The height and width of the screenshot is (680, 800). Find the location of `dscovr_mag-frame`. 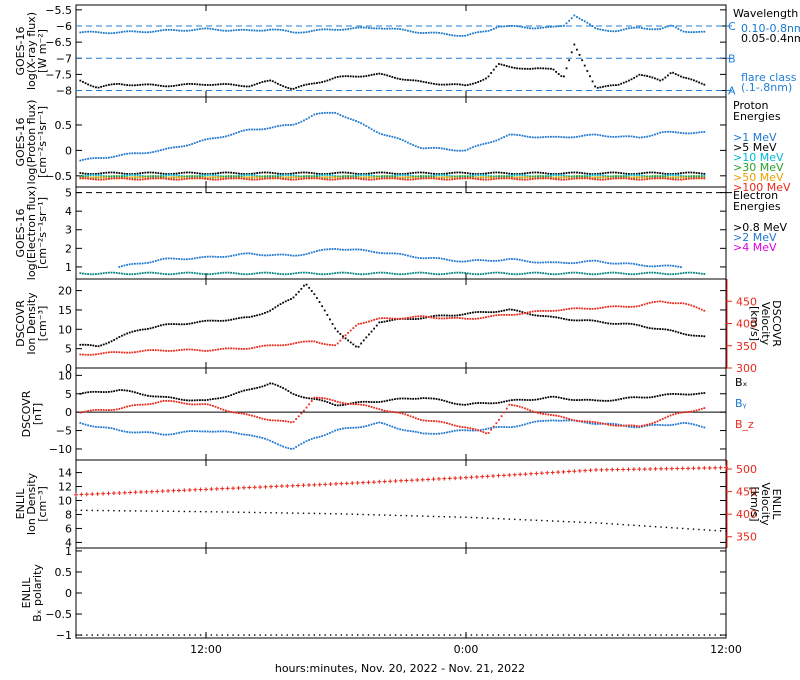

dscovr_mag-frame is located at coordinates (401, 414).